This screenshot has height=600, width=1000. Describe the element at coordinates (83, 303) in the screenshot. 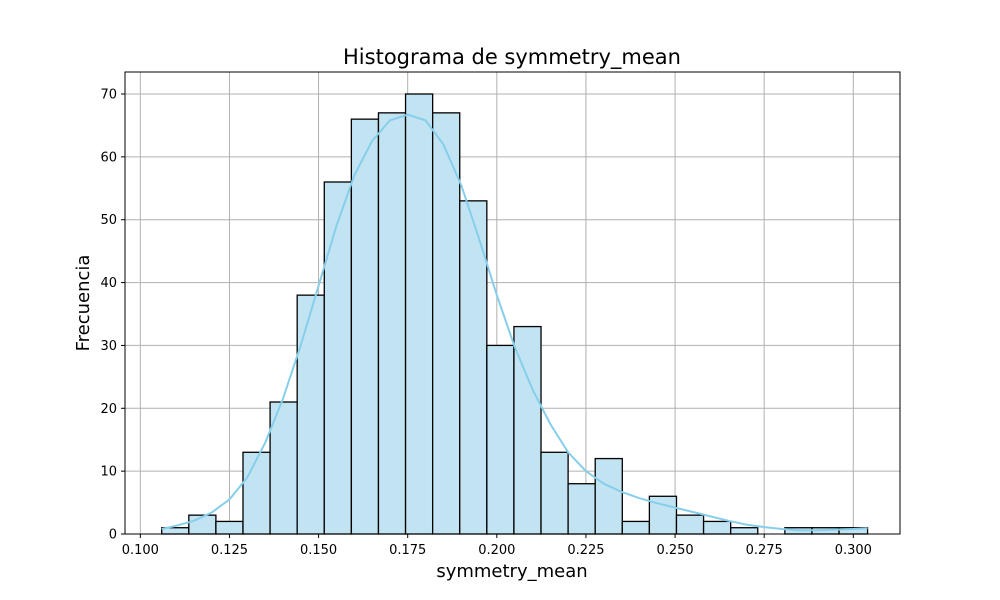

I see `y-axis-label: Frecuencia` at that location.